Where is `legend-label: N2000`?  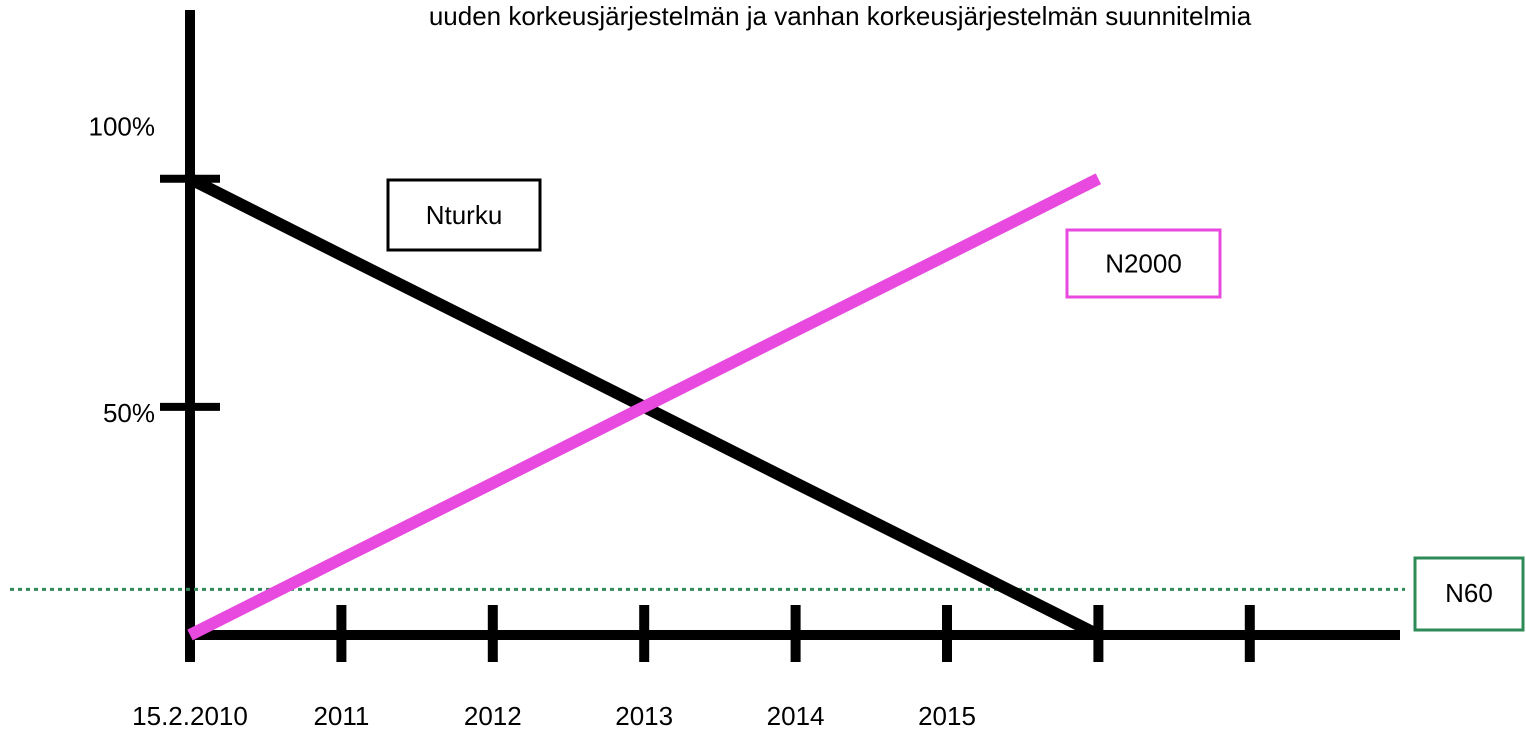 legend-label: N2000 is located at coordinates (1143, 263).